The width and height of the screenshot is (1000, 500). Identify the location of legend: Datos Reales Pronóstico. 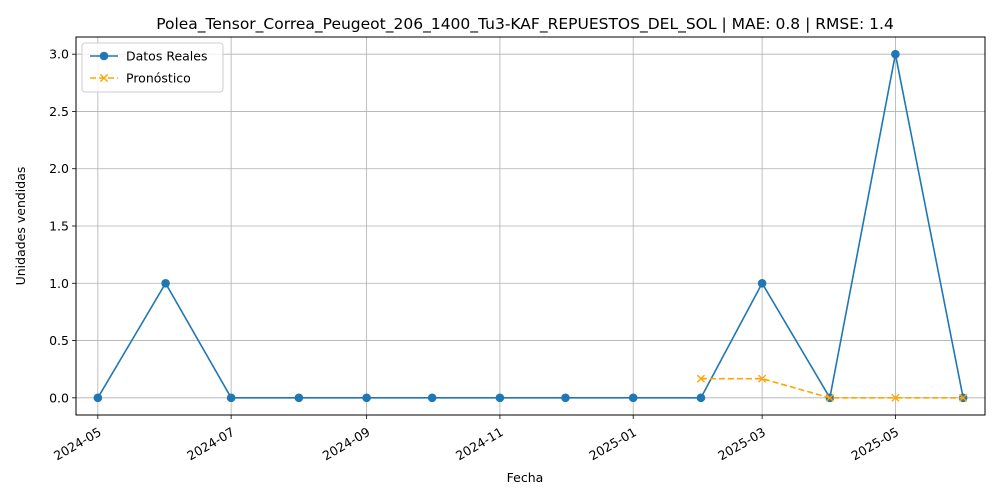
(152, 67).